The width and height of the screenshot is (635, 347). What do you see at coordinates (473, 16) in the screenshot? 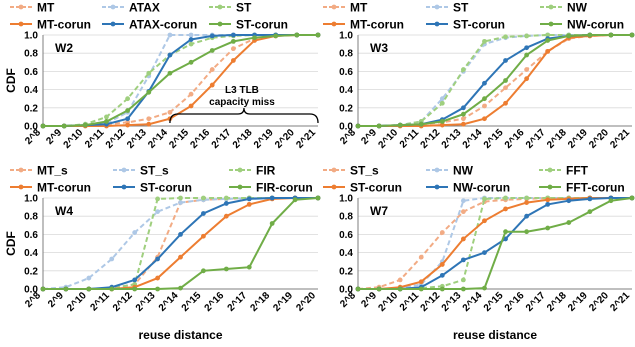
I see `legend: MT ST NW MT-corun ST-corun NW-corun` at bounding box center [473, 16].